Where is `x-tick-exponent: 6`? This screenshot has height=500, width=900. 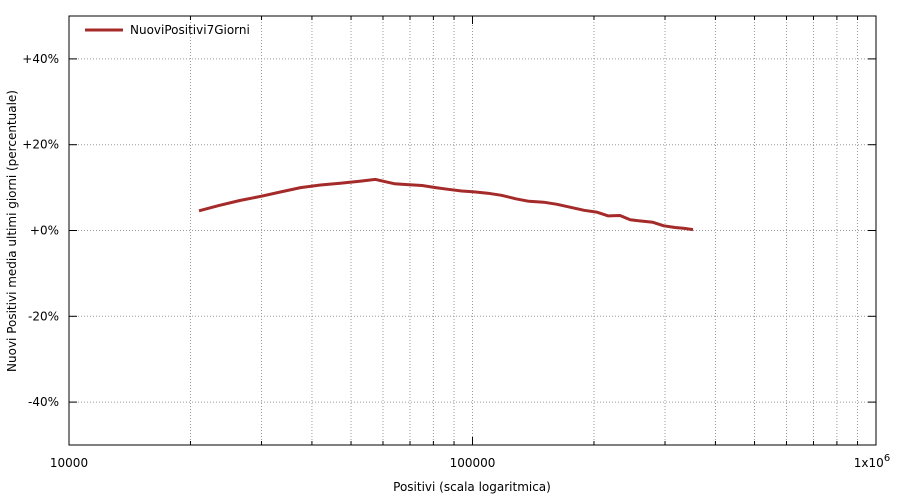 x-tick-exponent: 6 is located at coordinates (887, 458).